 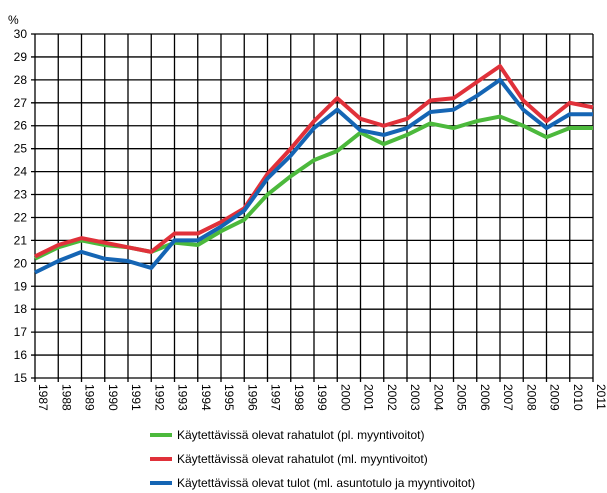 I want to click on x-tick-label: 2009, so click(x=555, y=397).